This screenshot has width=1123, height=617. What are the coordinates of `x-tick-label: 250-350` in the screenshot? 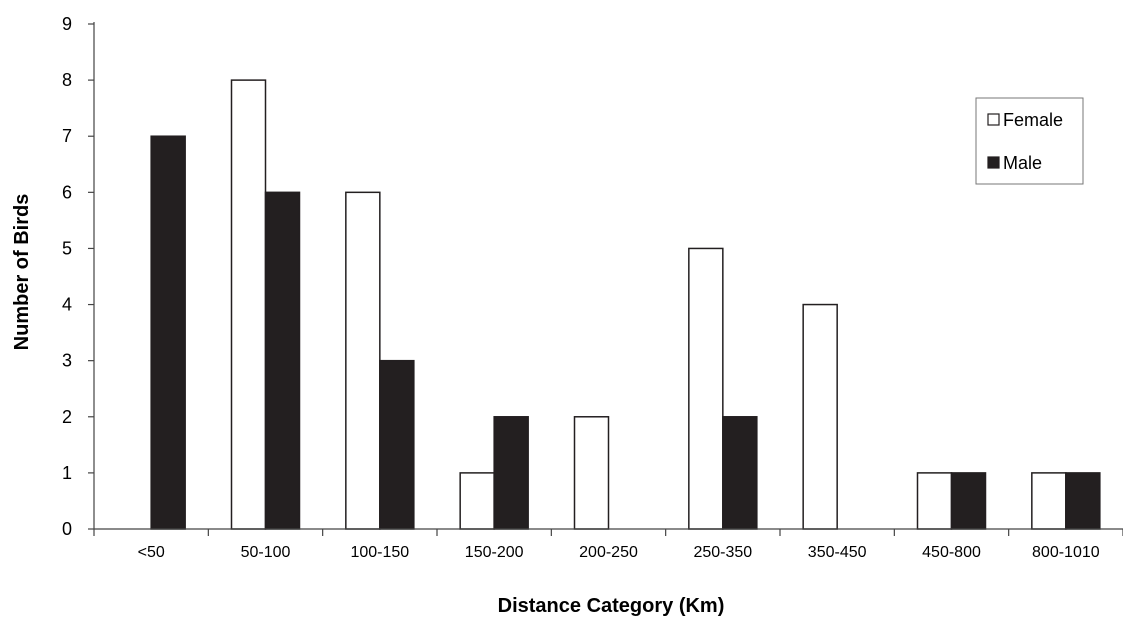 It's located at (722, 552).